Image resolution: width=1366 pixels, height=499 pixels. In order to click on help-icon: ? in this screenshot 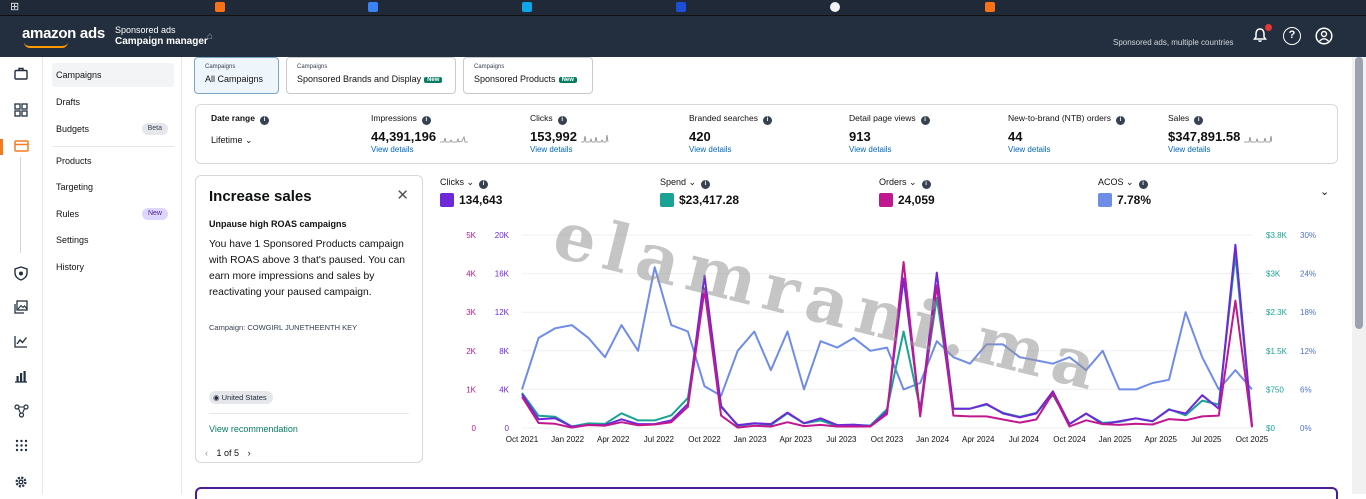, I will do `click(1292, 36)`.